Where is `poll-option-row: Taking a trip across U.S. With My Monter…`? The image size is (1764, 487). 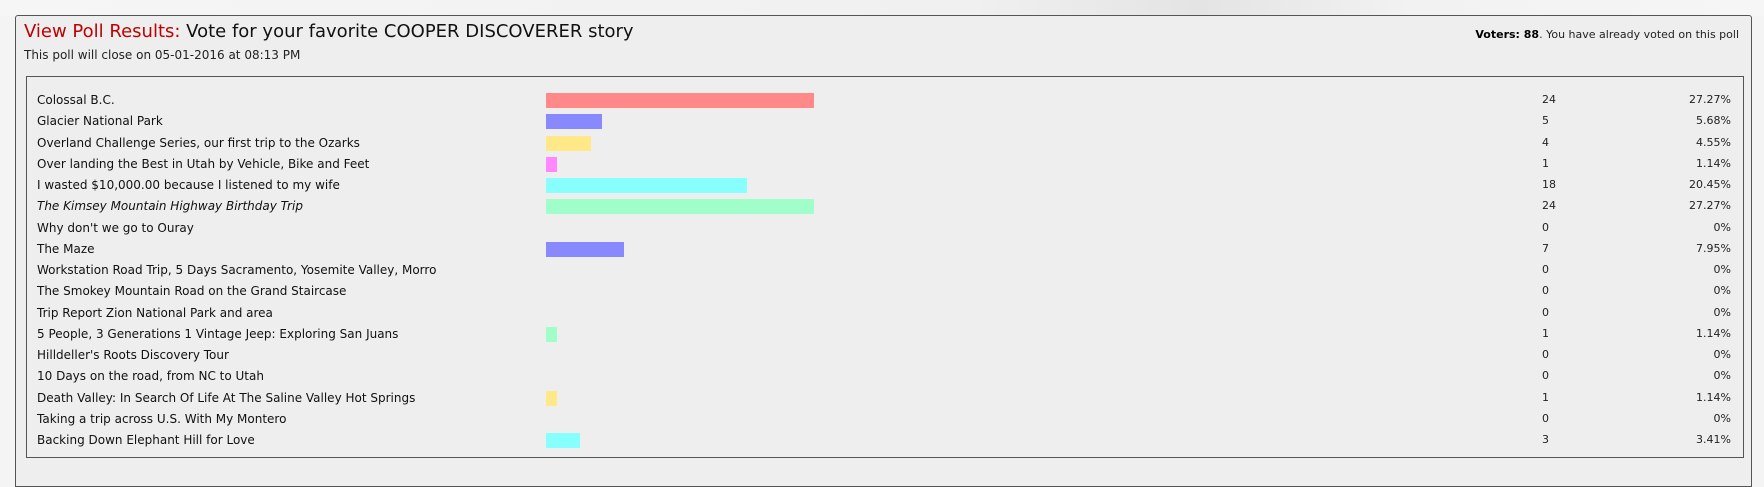 poll-option-row: Taking a trip across U.S. With My Monter… is located at coordinates (885, 419).